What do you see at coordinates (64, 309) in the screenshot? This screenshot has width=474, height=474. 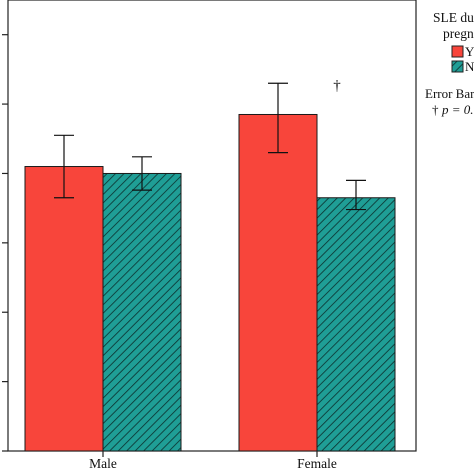 I see `bar-male-y` at bounding box center [64, 309].